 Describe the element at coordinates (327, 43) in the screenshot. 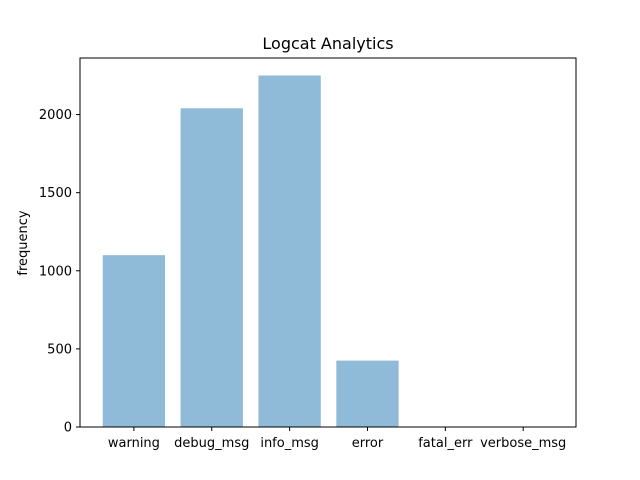

I see `chart-title: Logcat Analytics` at that location.